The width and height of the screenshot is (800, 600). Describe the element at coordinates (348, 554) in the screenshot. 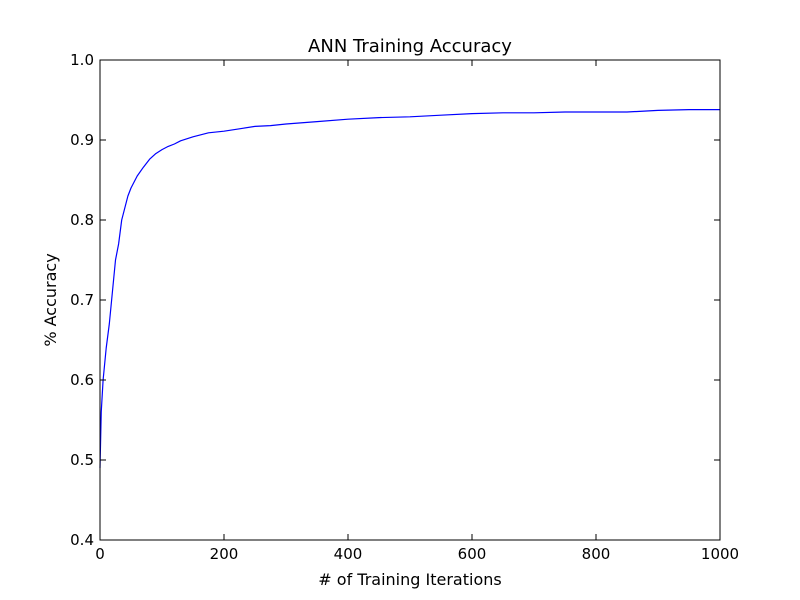

I see `x-tick-label: 400` at that location.